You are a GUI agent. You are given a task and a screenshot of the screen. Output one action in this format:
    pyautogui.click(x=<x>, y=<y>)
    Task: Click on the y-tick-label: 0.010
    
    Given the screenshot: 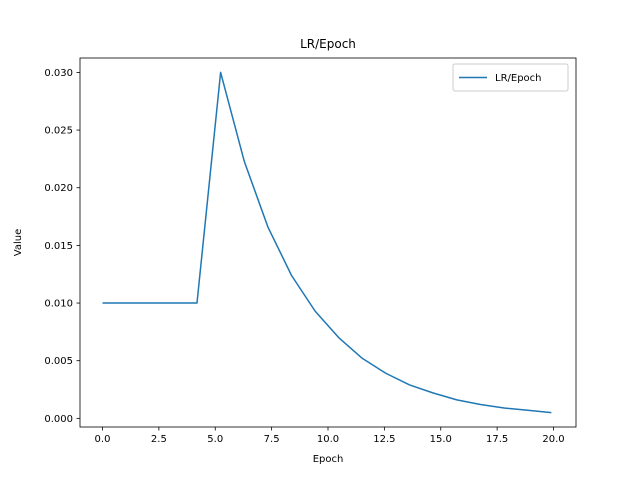 What is the action you would take?
    pyautogui.click(x=58, y=304)
    